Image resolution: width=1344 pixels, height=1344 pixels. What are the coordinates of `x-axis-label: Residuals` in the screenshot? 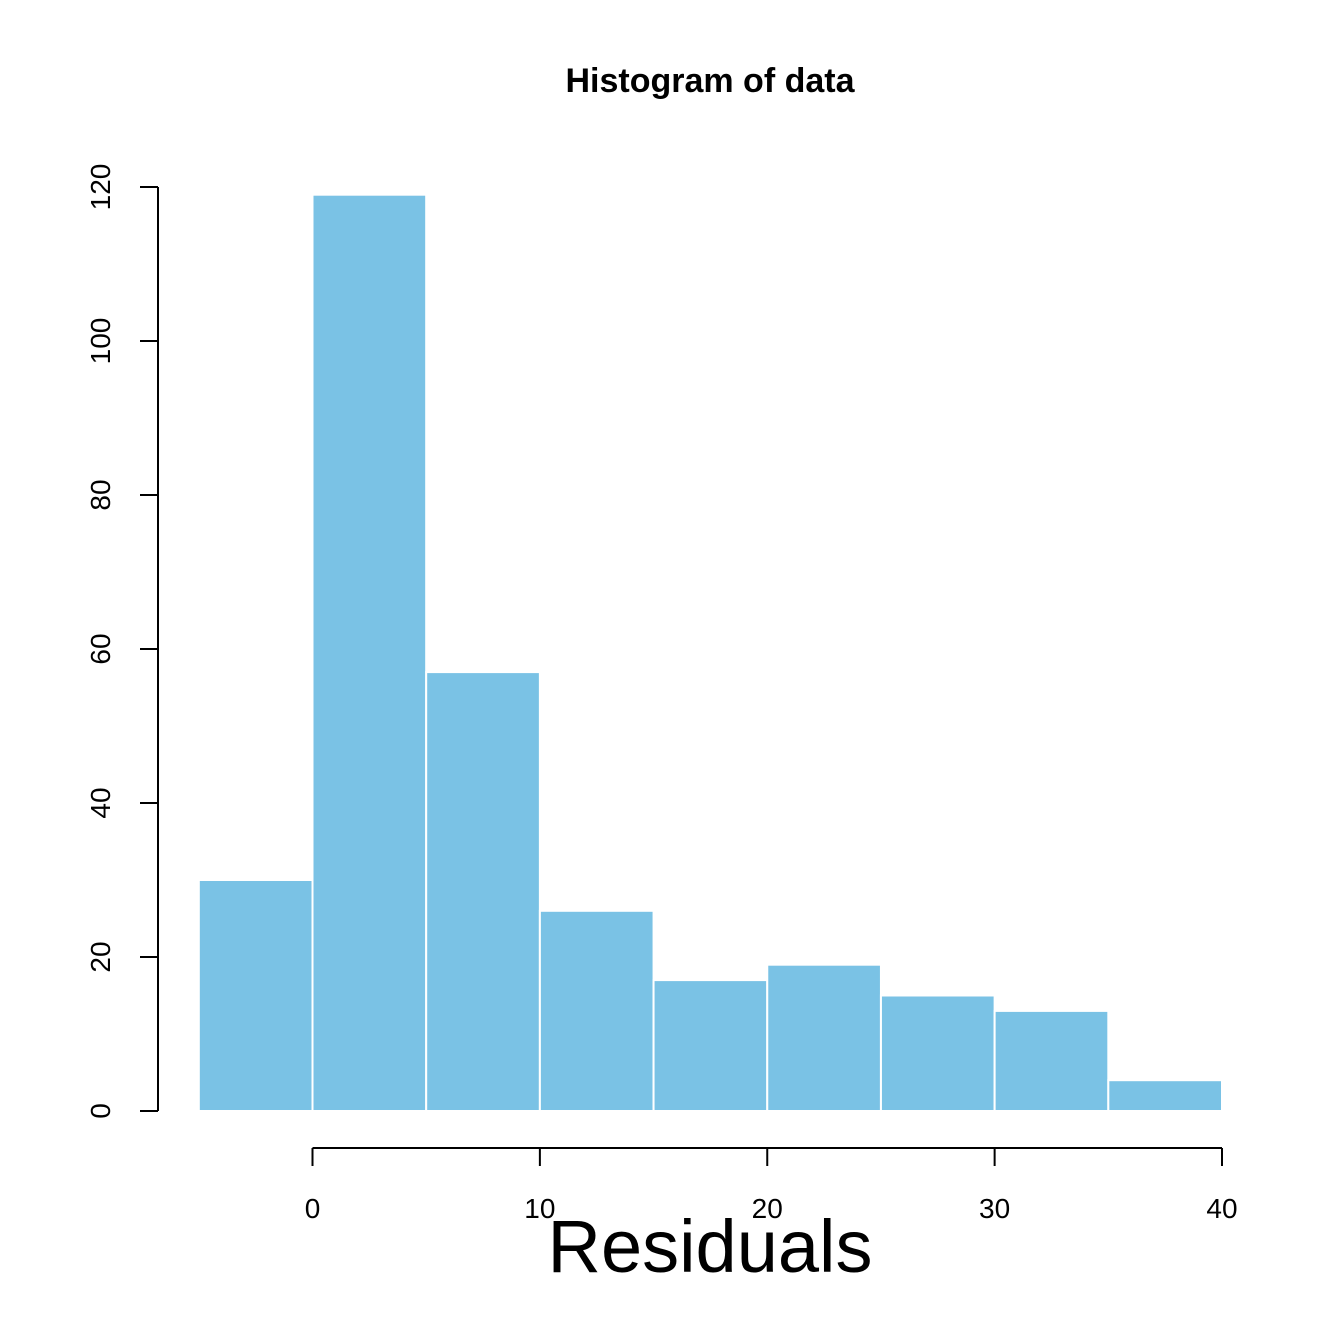 It's located at (710, 1246).